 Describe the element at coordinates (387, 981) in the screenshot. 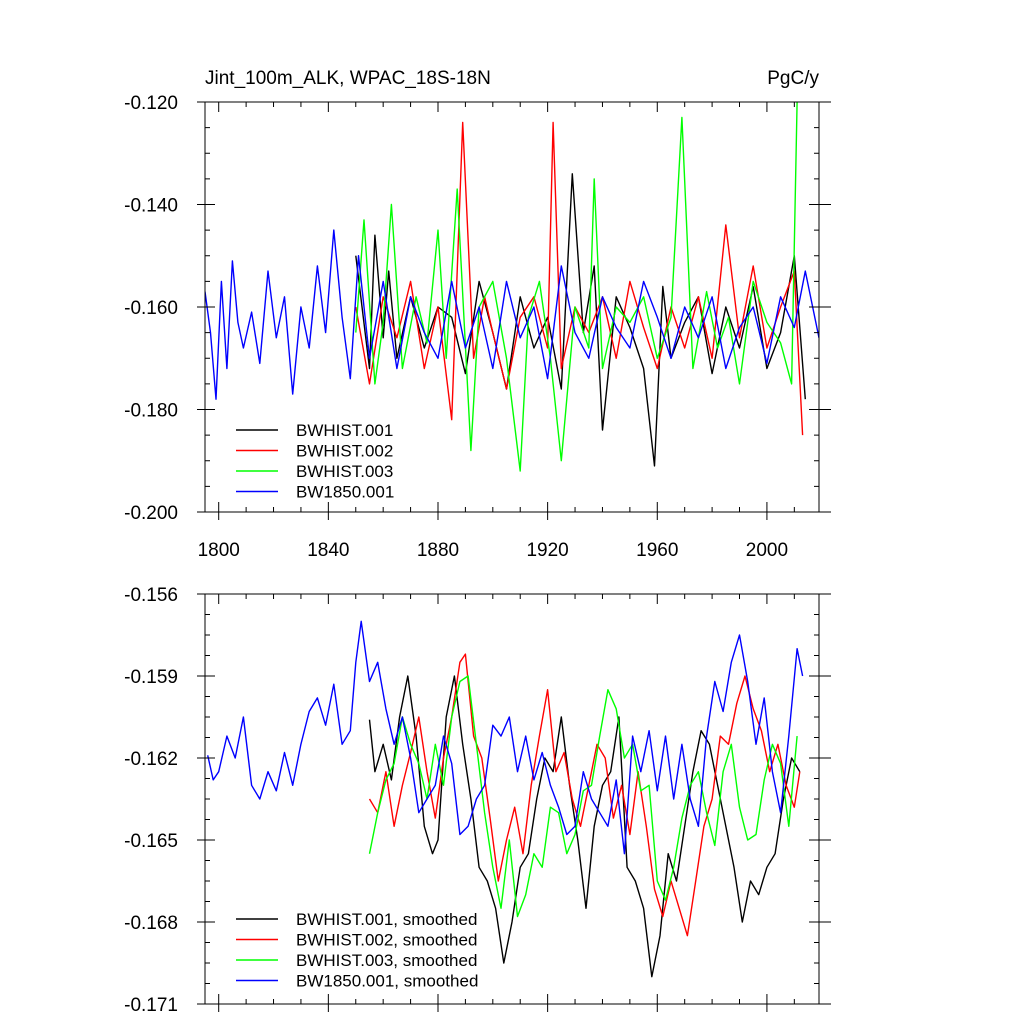

I see `legend-label: BW1850.001, smoothed` at that location.